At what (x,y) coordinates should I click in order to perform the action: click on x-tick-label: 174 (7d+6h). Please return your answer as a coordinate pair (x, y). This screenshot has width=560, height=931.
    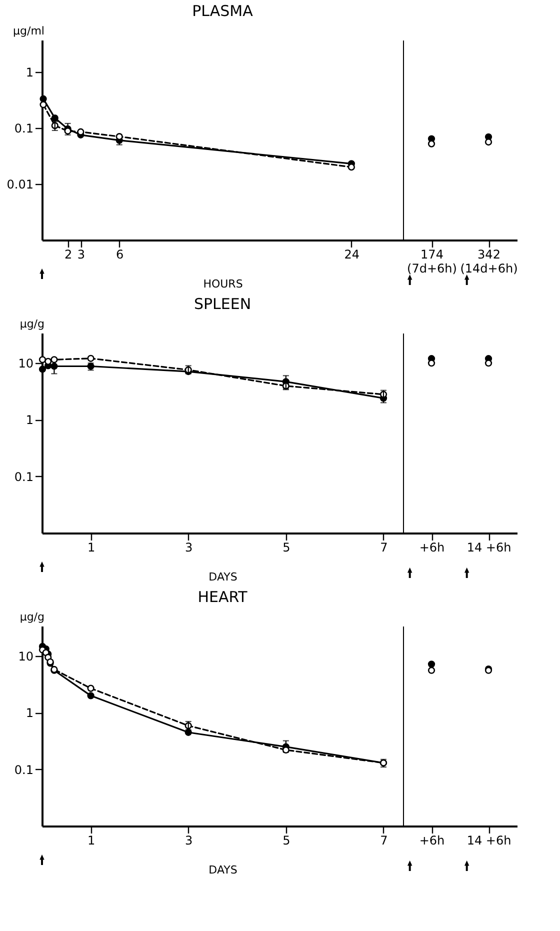
    Looking at the image, I should click on (432, 262).